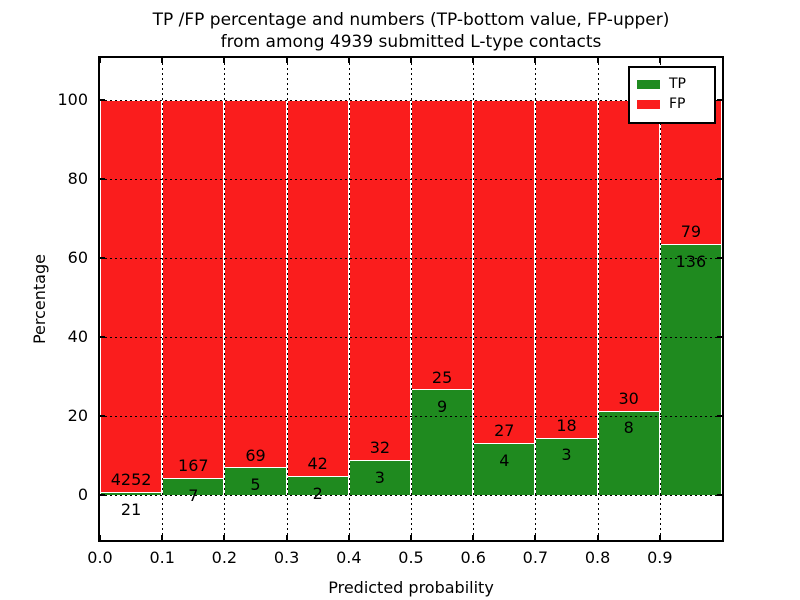 This screenshot has width=800, height=600. Describe the element at coordinates (566, 425) in the screenshot. I see `bar-label-fp: 18` at that location.